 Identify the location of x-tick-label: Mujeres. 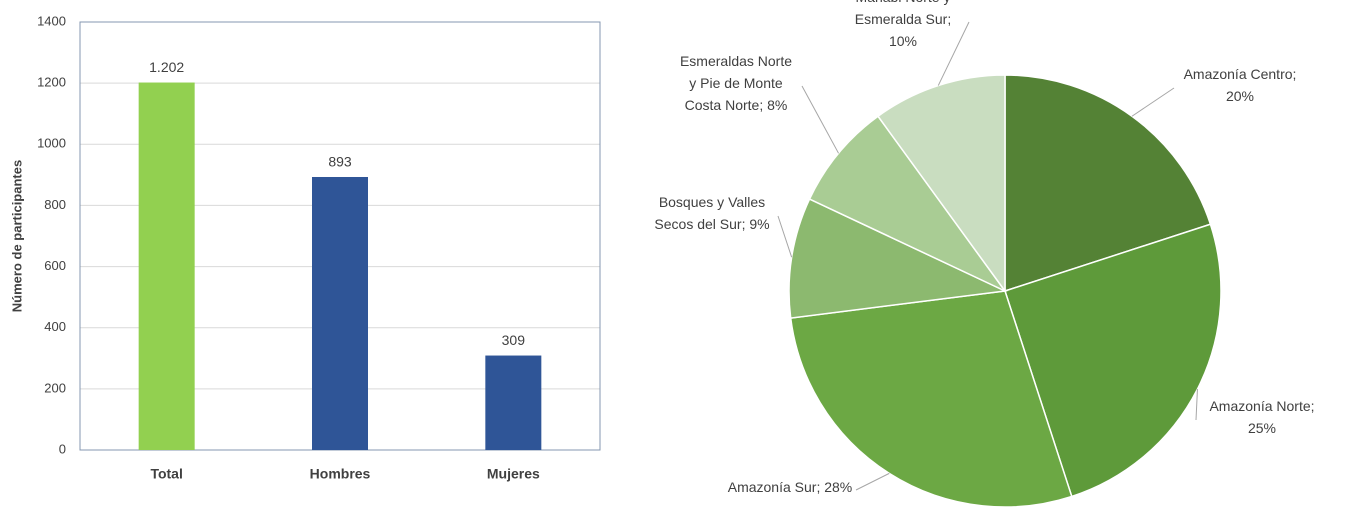
(513, 474).